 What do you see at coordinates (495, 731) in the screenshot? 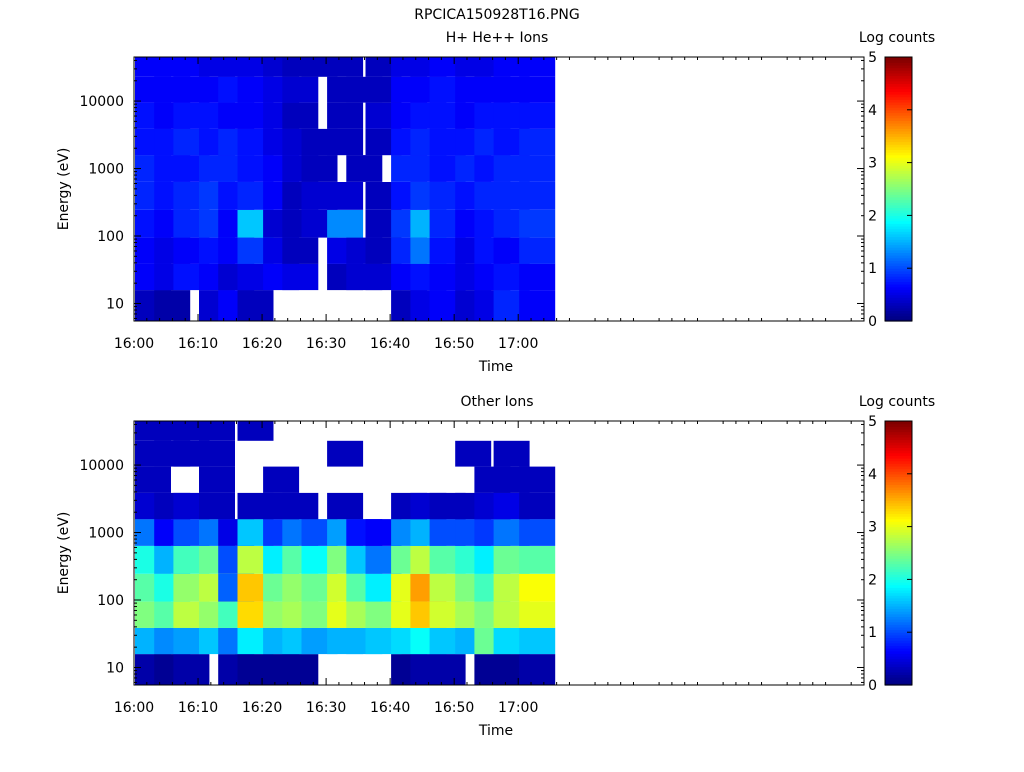
I see `x-axis-label: Time` at bounding box center [495, 731].